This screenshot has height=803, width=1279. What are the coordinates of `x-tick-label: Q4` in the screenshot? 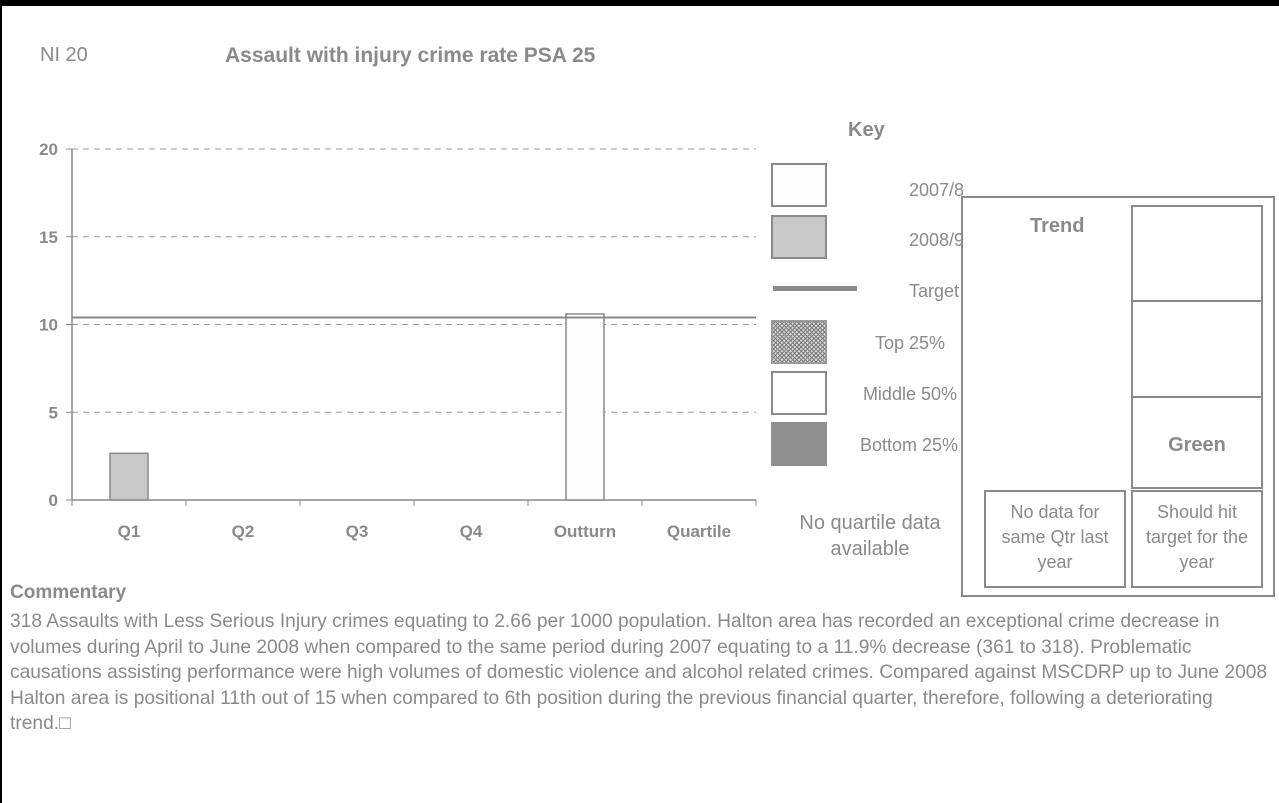 It's located at (471, 531).